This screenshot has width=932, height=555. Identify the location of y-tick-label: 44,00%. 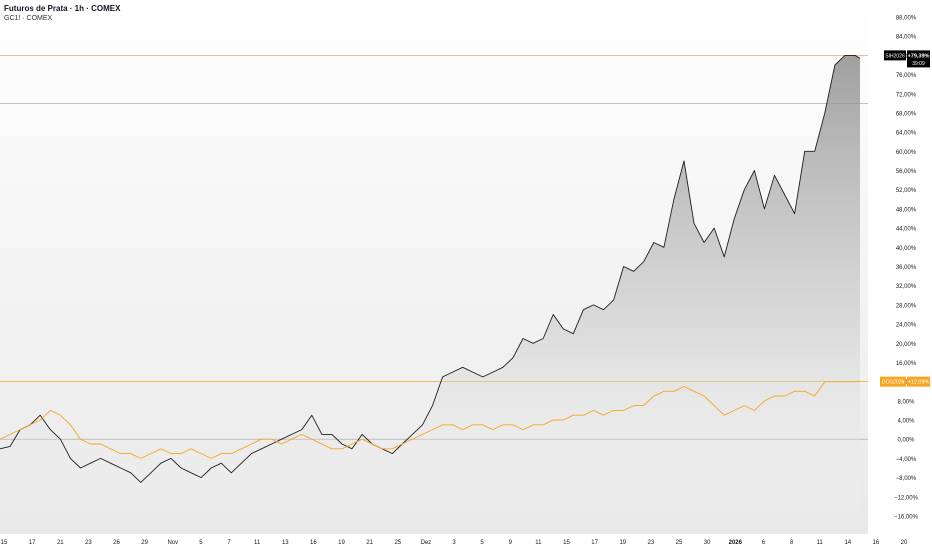
(906, 230).